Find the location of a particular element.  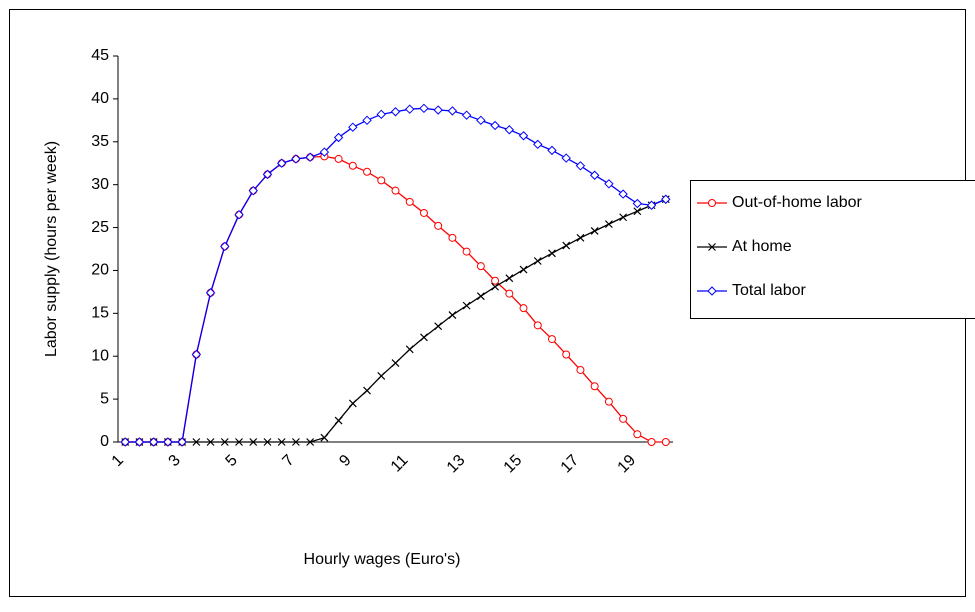

y-axis-title: Labor supply (hours per week) is located at coordinates (51, 249).